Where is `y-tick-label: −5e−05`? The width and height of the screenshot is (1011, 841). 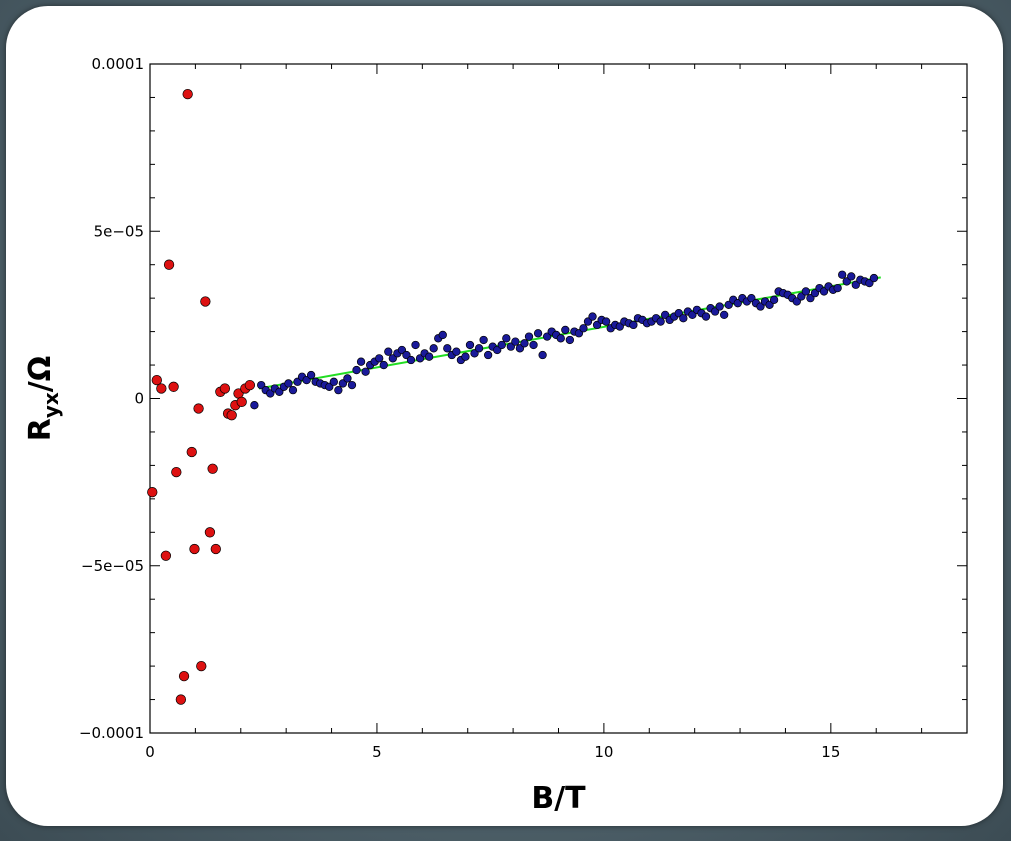
y-tick-label: −5e−05 is located at coordinates (112, 566).